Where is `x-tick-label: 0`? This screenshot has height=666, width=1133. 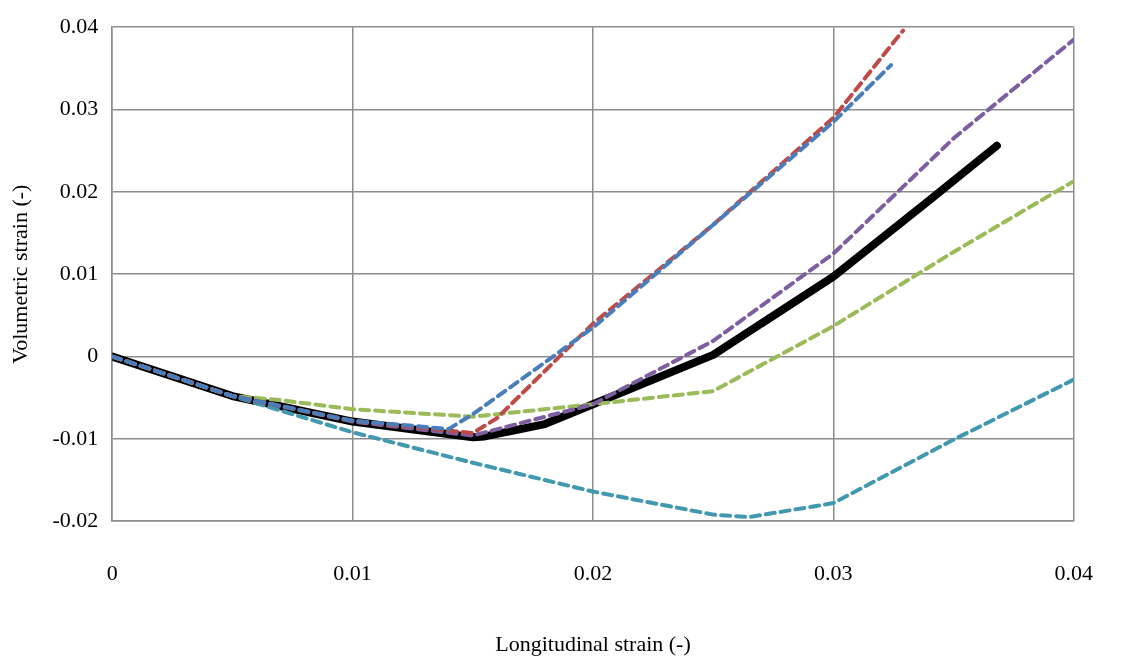 x-tick-label: 0 is located at coordinates (112, 573).